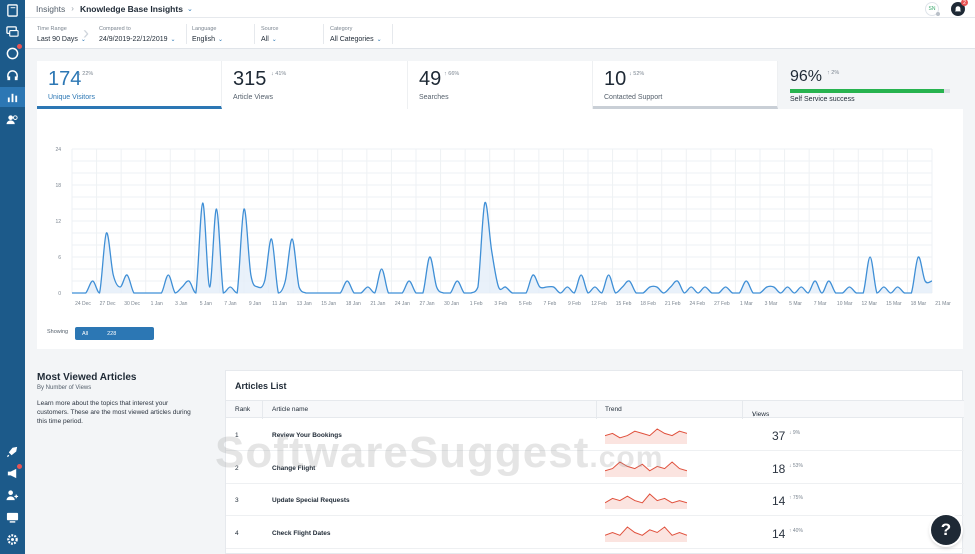 The image size is (975, 554). I want to click on filter-source: Source All ⌄, so click(269, 35).